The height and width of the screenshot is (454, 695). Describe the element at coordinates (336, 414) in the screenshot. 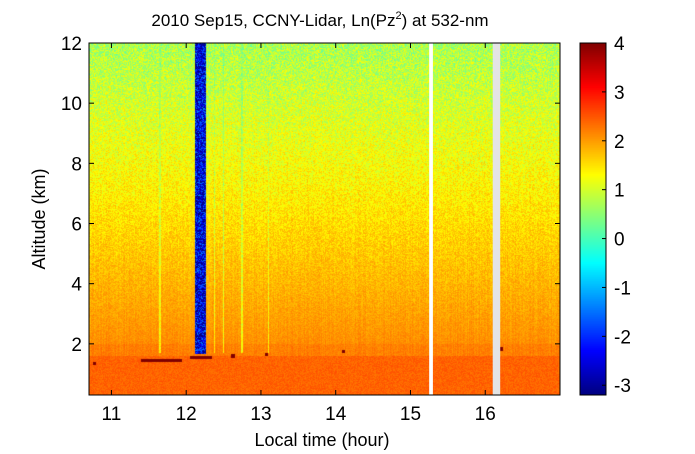

I see `x-tick-label: 14` at that location.